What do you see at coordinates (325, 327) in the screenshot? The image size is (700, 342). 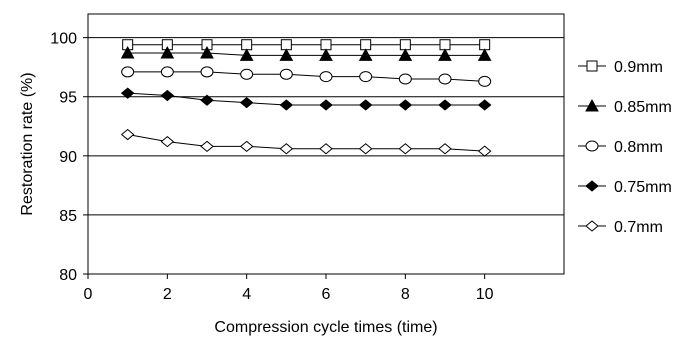 I see `x-axis-title: Compression cycle times (time)` at bounding box center [325, 327].